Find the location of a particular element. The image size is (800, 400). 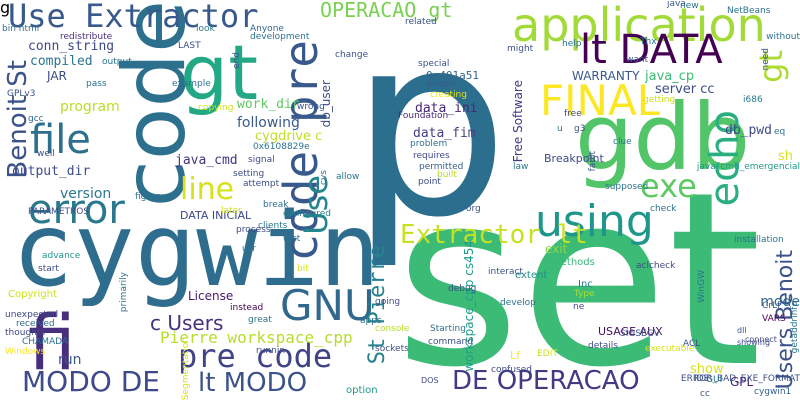

word: i686 is located at coordinates (753, 100).